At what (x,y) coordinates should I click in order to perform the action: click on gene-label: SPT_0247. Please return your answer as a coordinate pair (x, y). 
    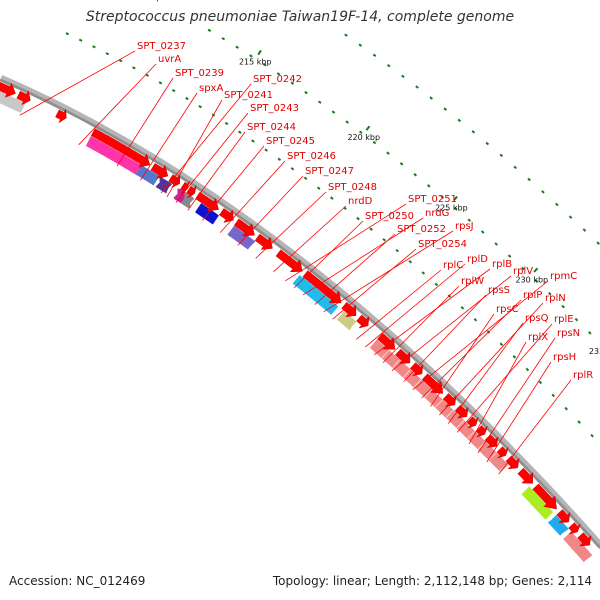
    Looking at the image, I should click on (329, 171).